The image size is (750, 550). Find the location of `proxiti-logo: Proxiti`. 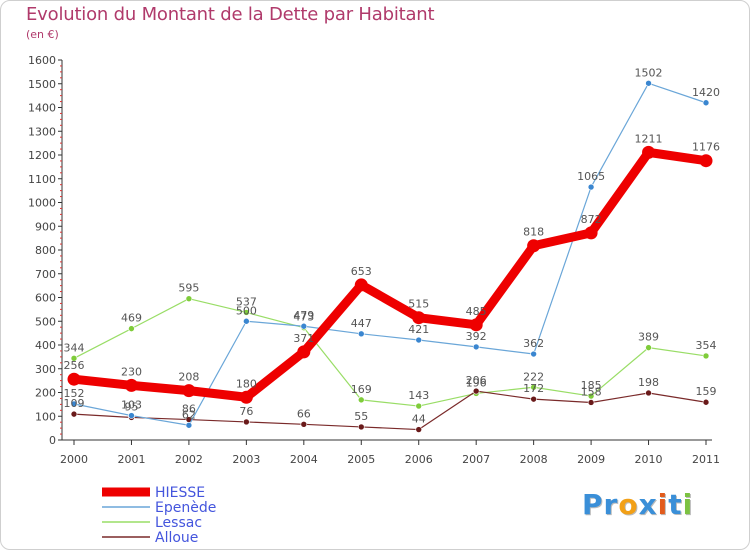

proxiti-logo: Proxiti is located at coordinates (637, 504).